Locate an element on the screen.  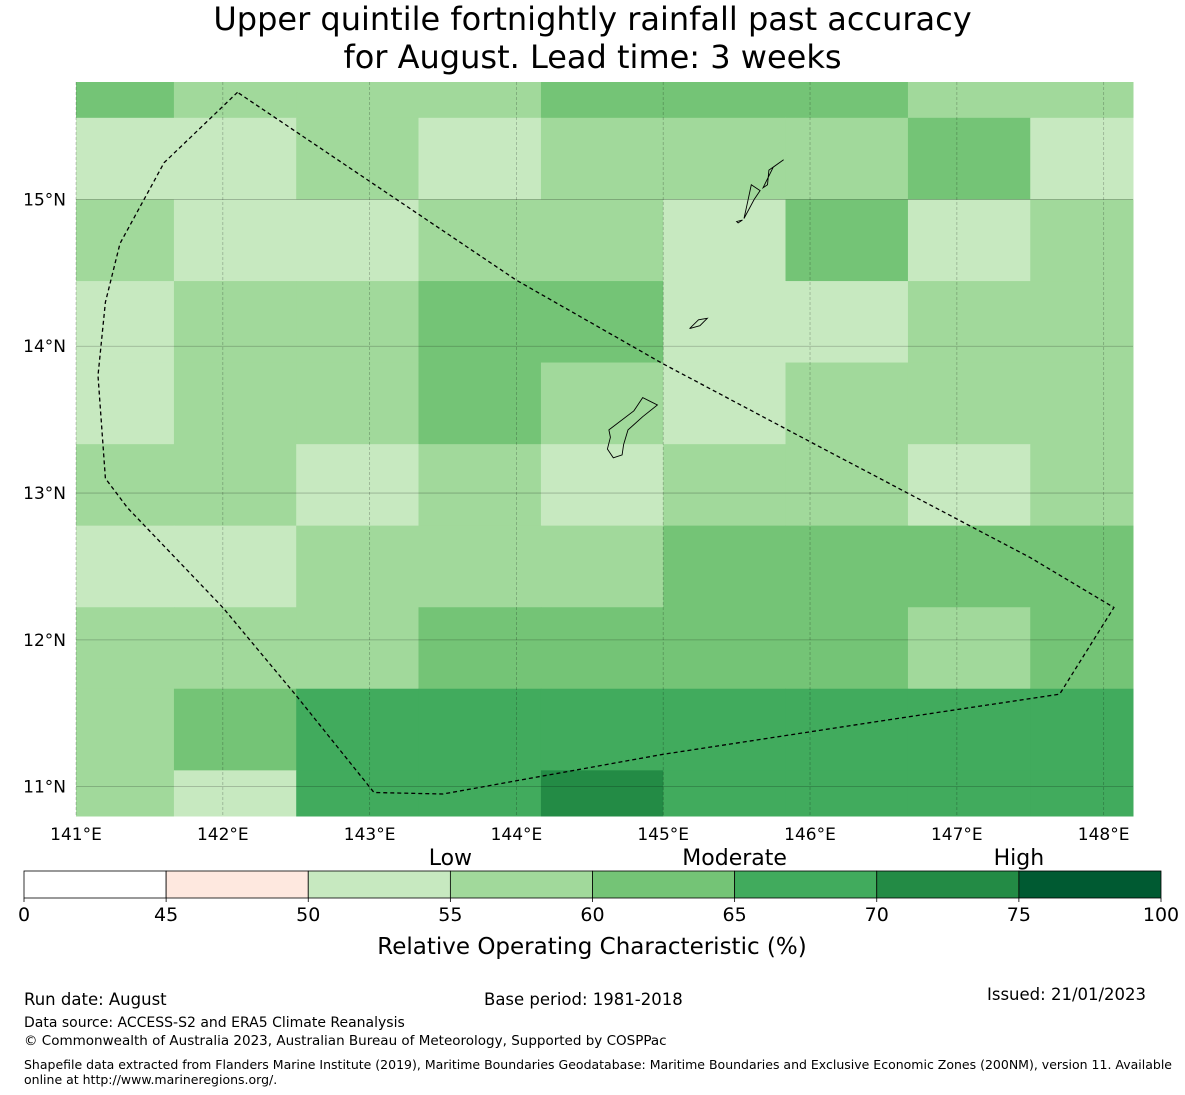
colorbar-tick-label: 75 is located at coordinates (1019, 915).